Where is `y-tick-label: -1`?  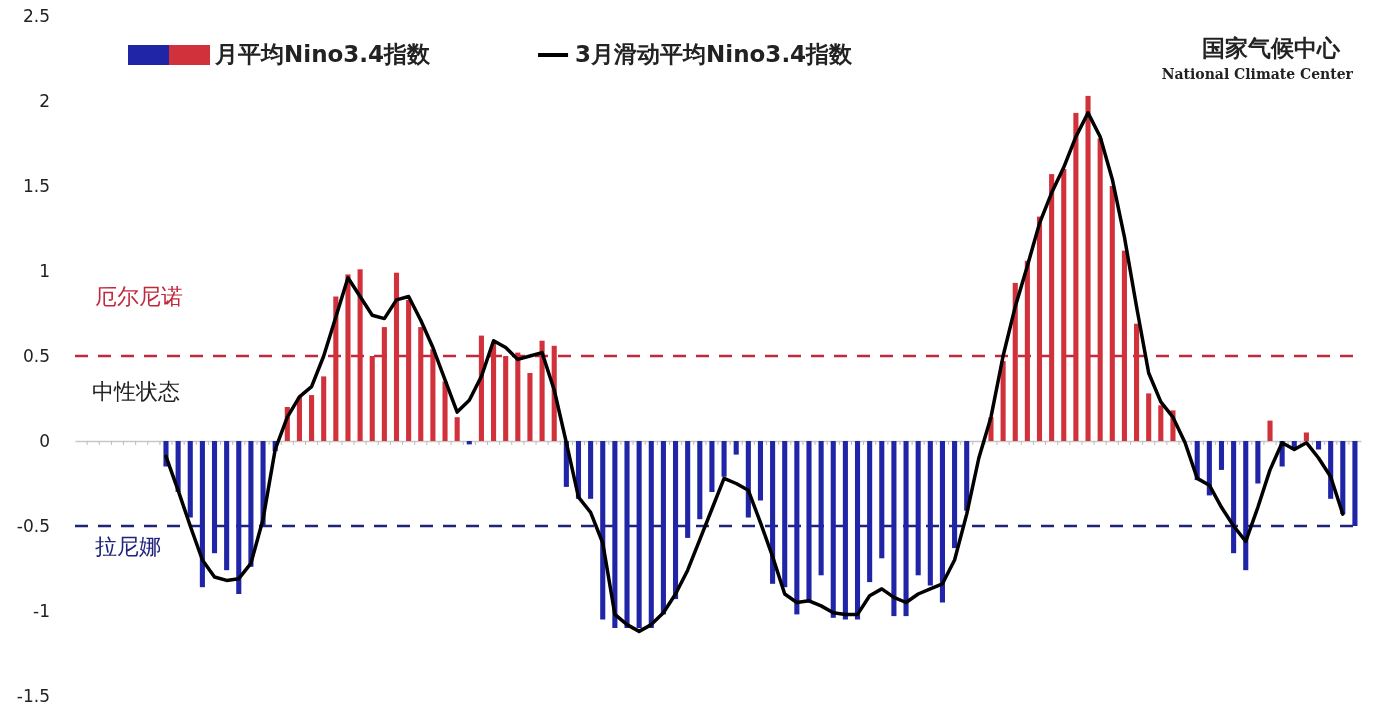
y-tick-label: -1 is located at coordinates (41, 610).